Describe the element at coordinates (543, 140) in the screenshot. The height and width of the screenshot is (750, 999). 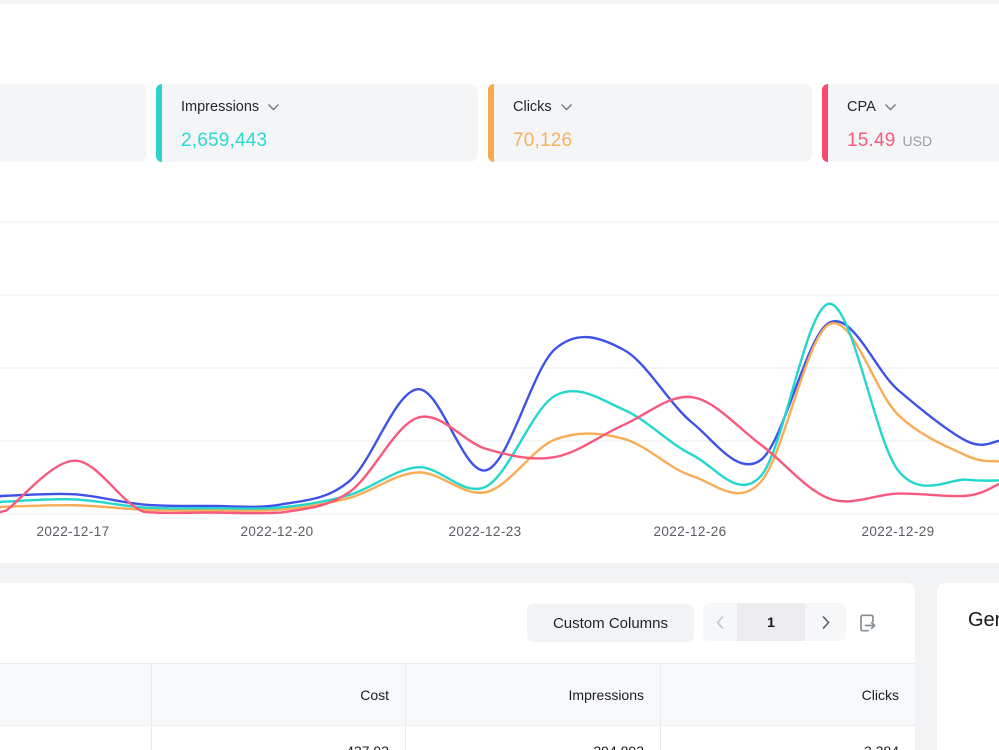
I see `clicks-card-value: 70,126` at that location.